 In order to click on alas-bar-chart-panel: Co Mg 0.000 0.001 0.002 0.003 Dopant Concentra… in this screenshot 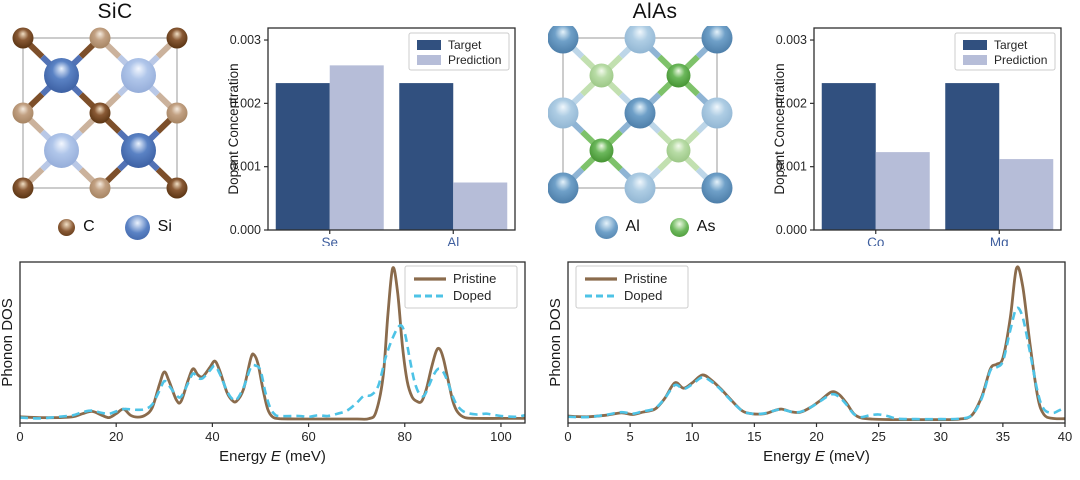, I will do `click(920, 125)`.